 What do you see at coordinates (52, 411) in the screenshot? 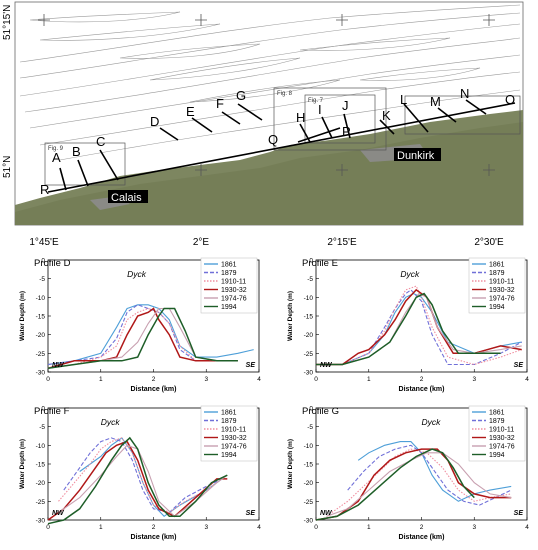
I see `chart-title: Profile F` at bounding box center [52, 411].